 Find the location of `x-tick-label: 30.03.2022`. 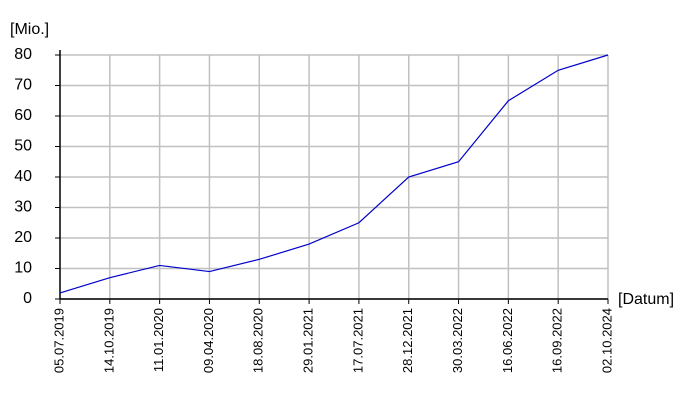

x-tick-label: 30.03.2022 is located at coordinates (457, 340).